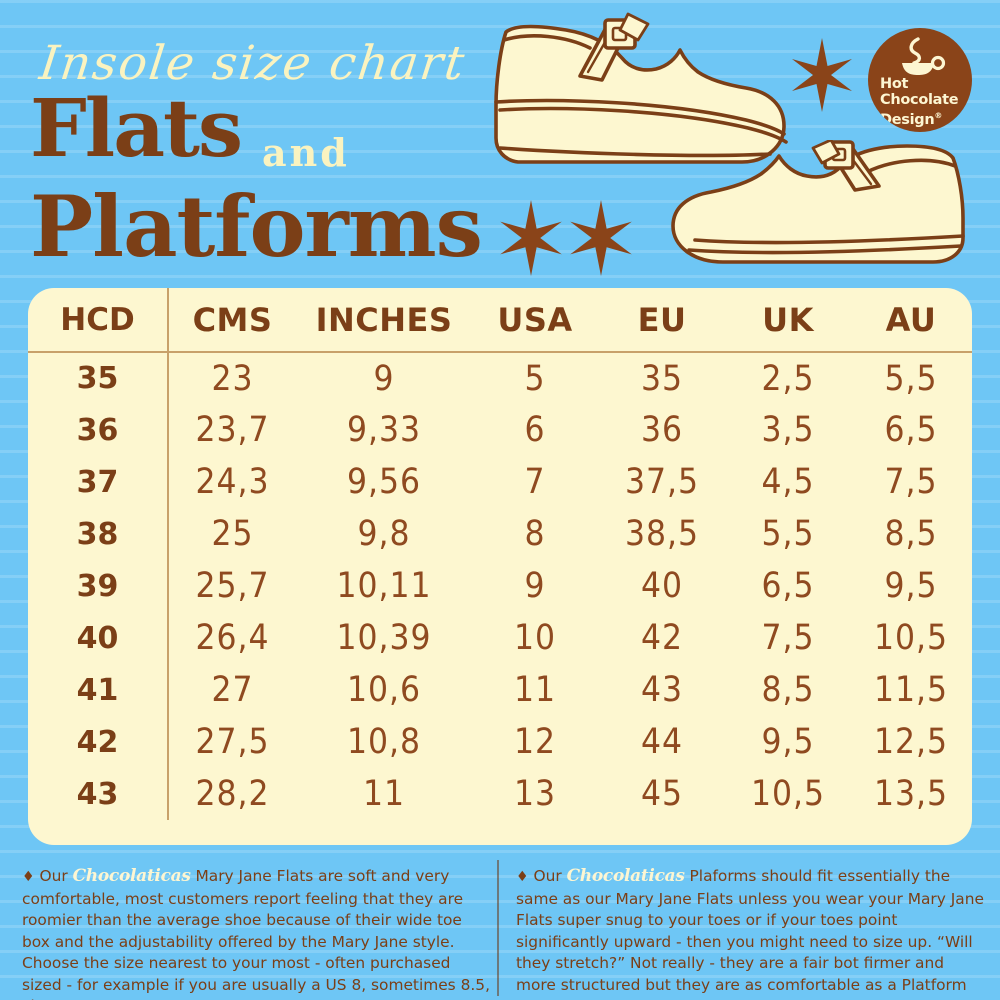  What do you see at coordinates (911, 690) in the screenshot?
I see `cell-au: 11,5` at bounding box center [911, 690].